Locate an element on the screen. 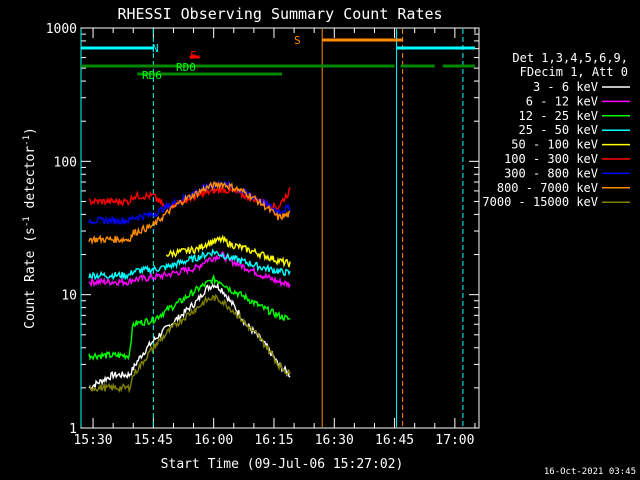 The height and width of the screenshot is (480, 640). series-line-25-50-kev is located at coordinates (189, 264).